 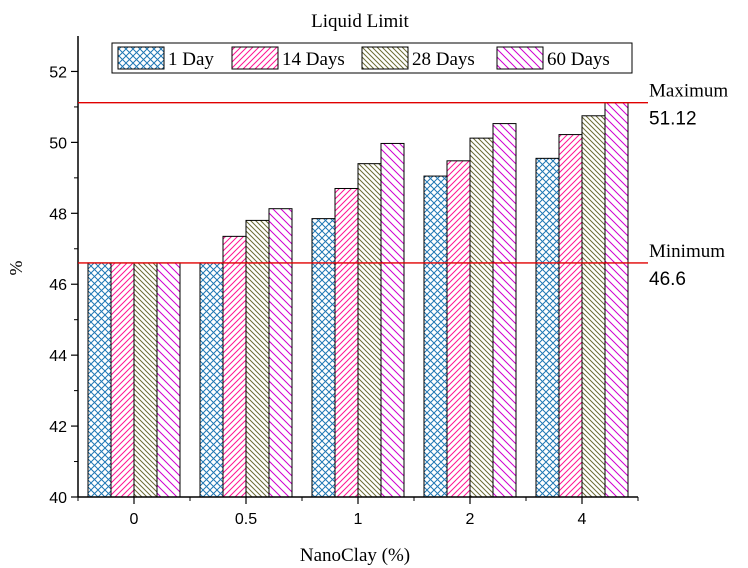 What do you see at coordinates (257, 358) in the screenshot?
I see `bar-28-days-0.5` at bounding box center [257, 358].